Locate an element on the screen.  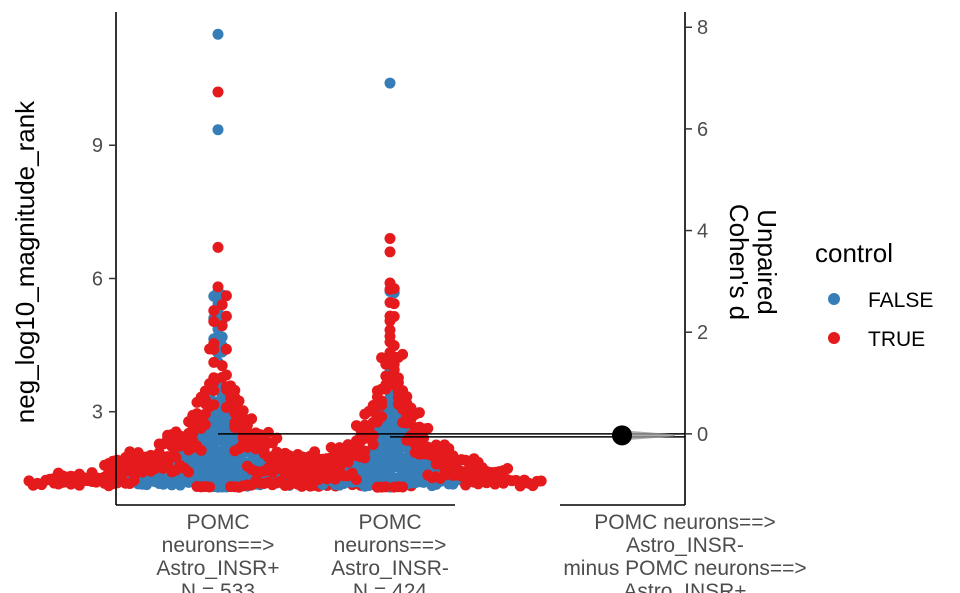
x-label-effect-1: POMC neurons==>Astro_INSR- is located at coordinates (685, 534).